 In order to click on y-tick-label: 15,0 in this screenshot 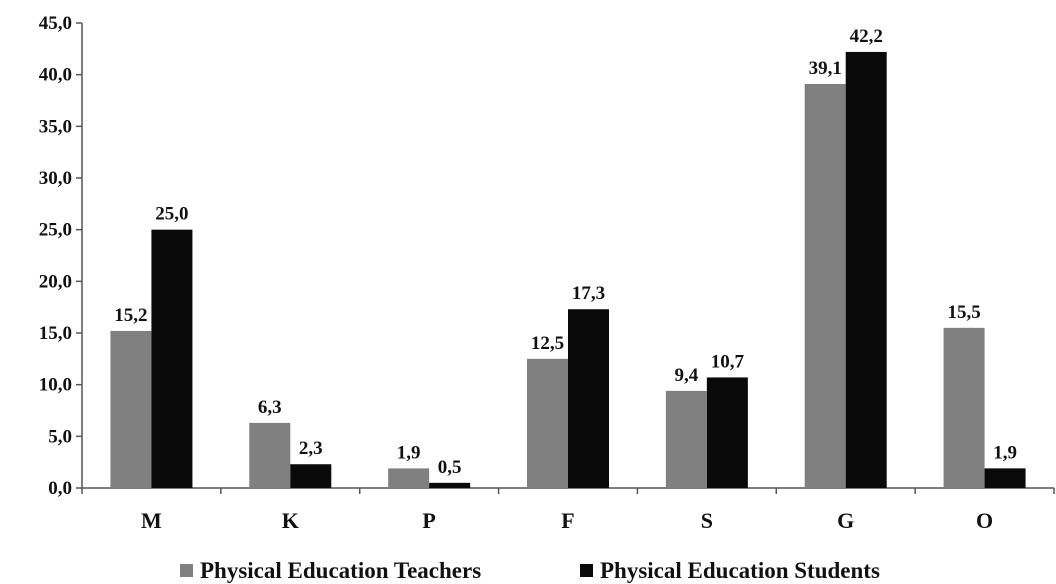, I will do `click(55, 333)`.